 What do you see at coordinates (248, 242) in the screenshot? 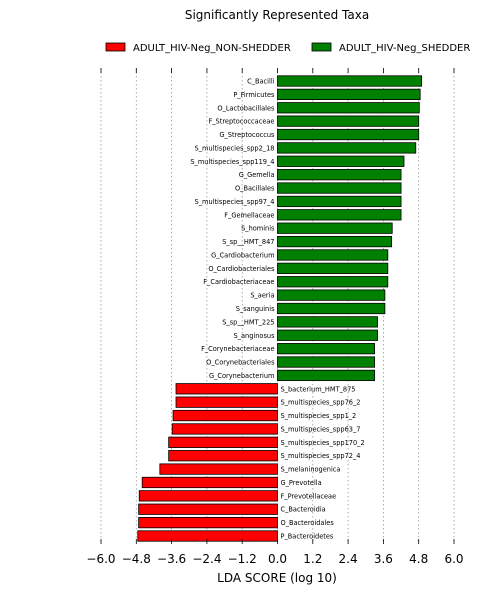
I see `bar-label: S_sp__HMT_847` at bounding box center [248, 242].